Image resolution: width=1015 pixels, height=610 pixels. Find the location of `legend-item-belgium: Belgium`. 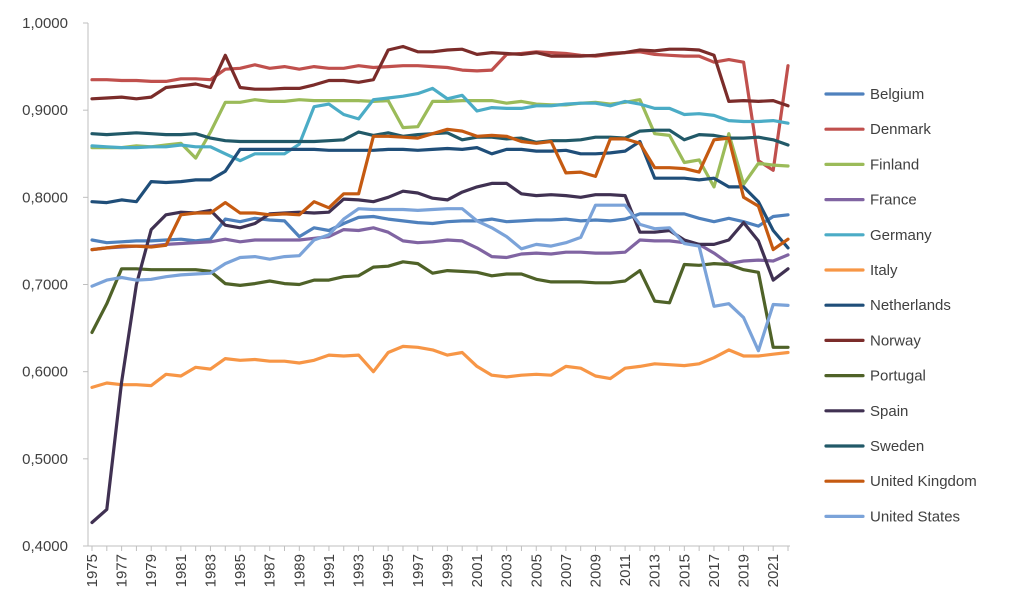

legend-item-belgium: Belgium is located at coordinates (874, 94).